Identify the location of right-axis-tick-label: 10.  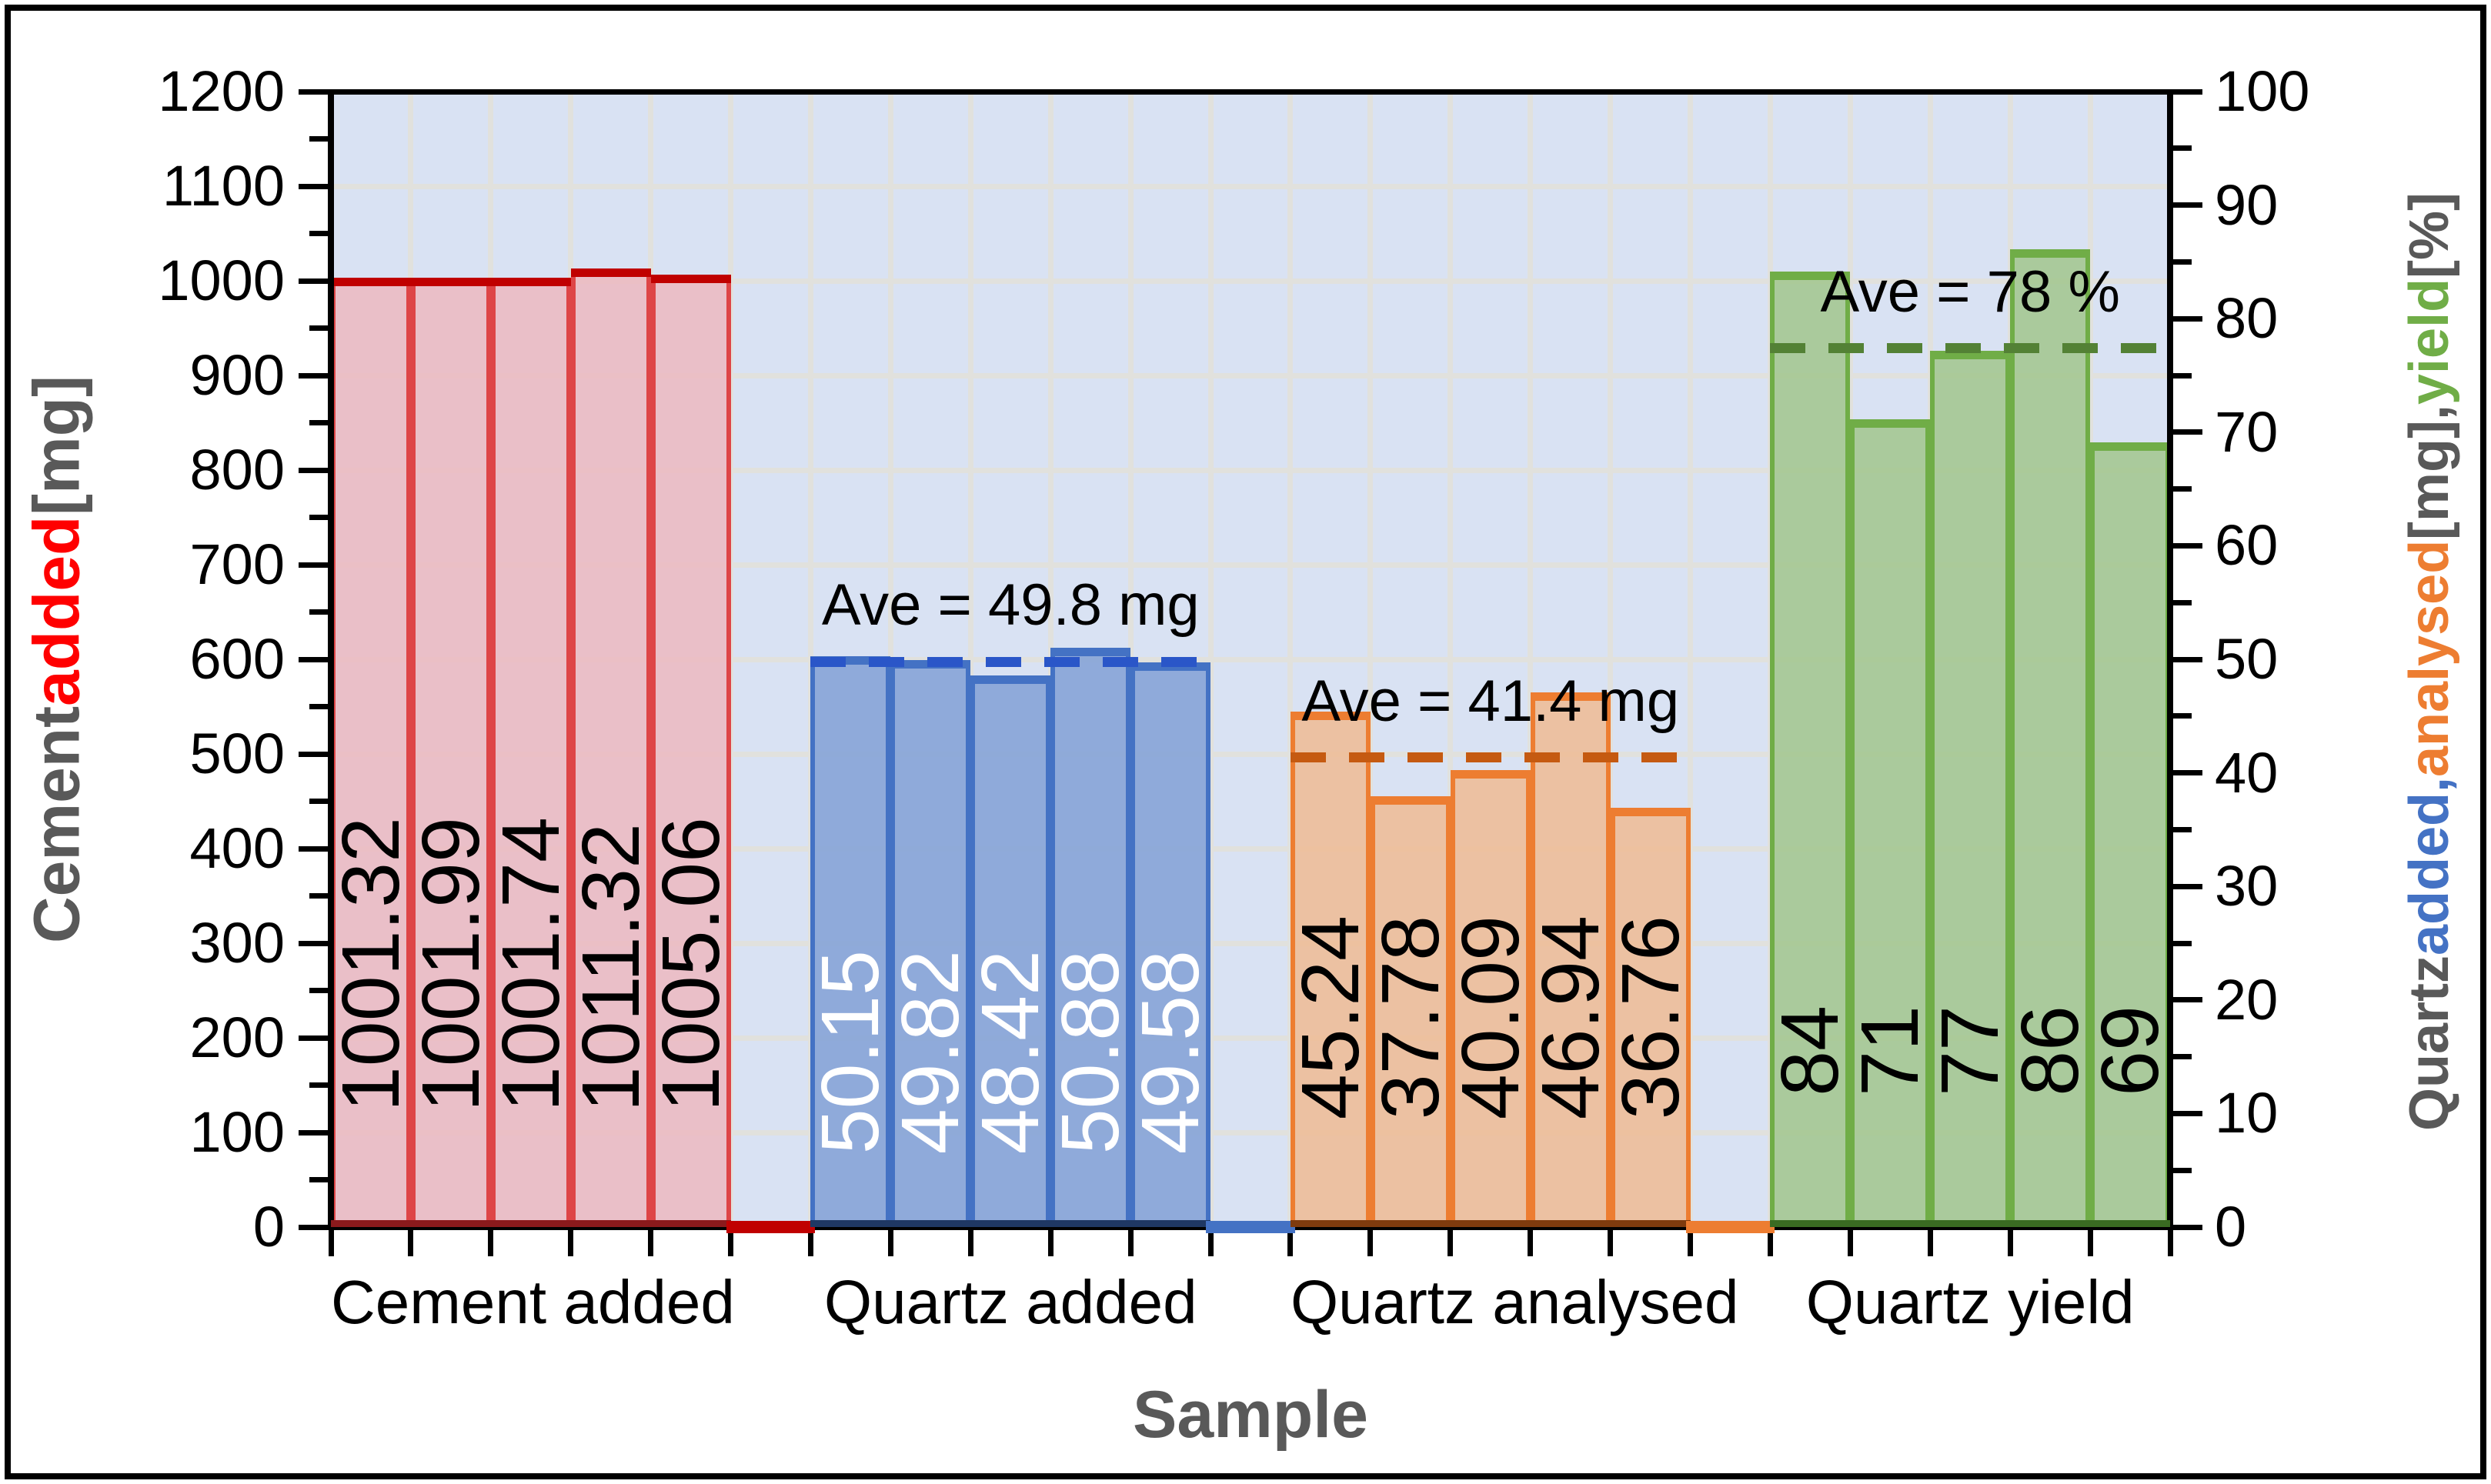
(2247, 1113).